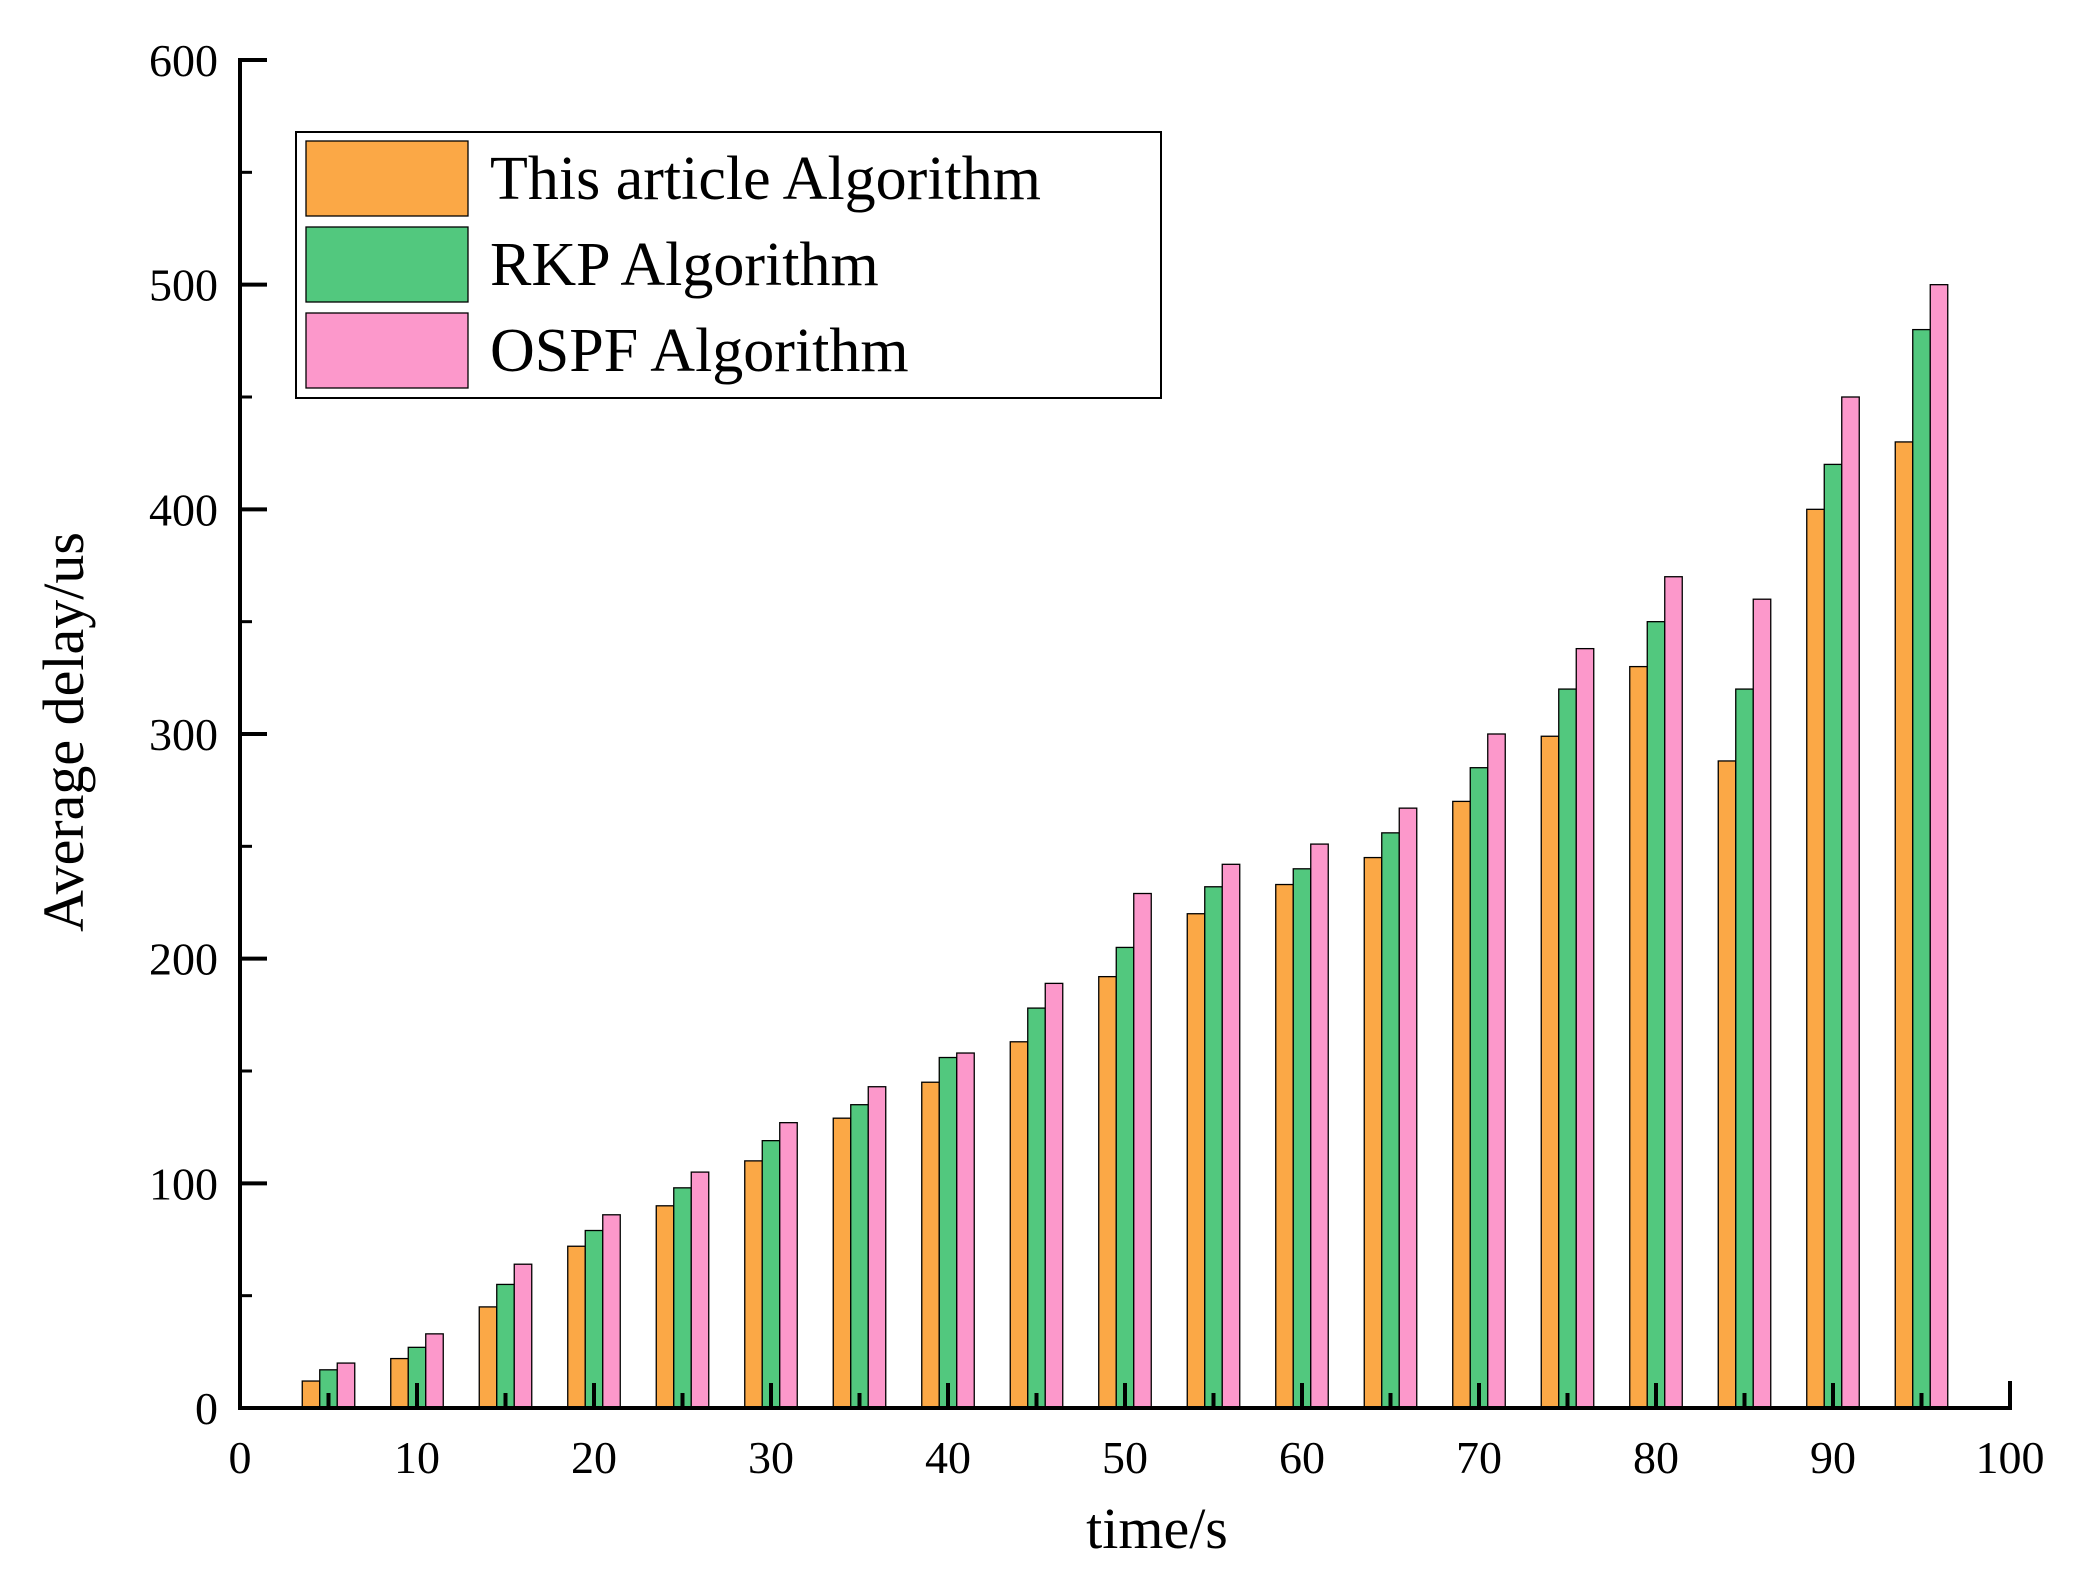 The width and height of the screenshot is (2073, 1593). Describe the element at coordinates (387, 264) in the screenshot. I see `legend-swatch-series2` at that location.